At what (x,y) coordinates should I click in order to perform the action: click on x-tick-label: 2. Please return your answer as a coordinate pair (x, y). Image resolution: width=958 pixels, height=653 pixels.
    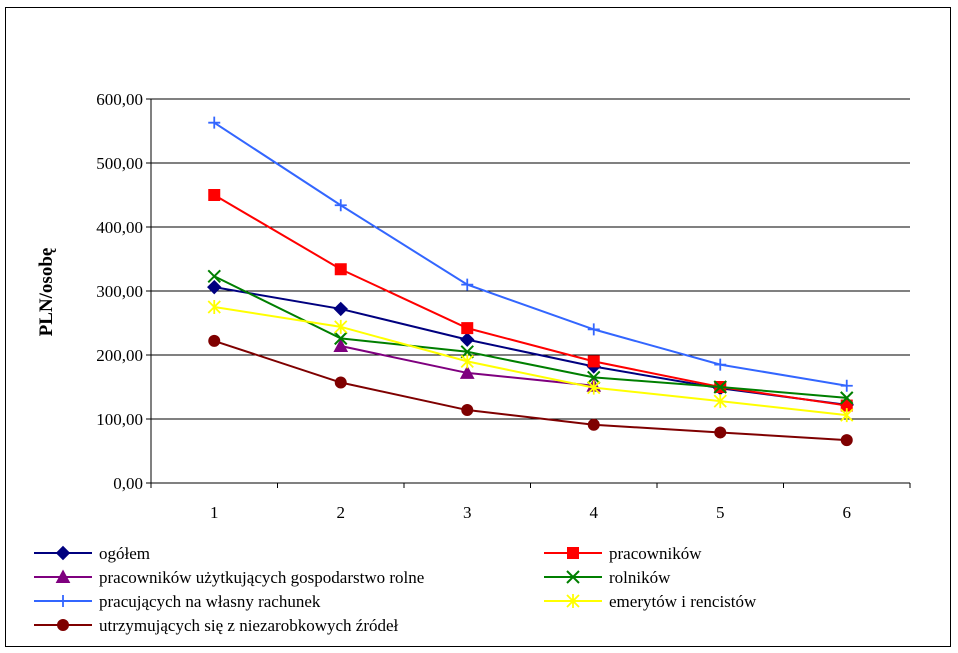
    Looking at the image, I should click on (341, 512).